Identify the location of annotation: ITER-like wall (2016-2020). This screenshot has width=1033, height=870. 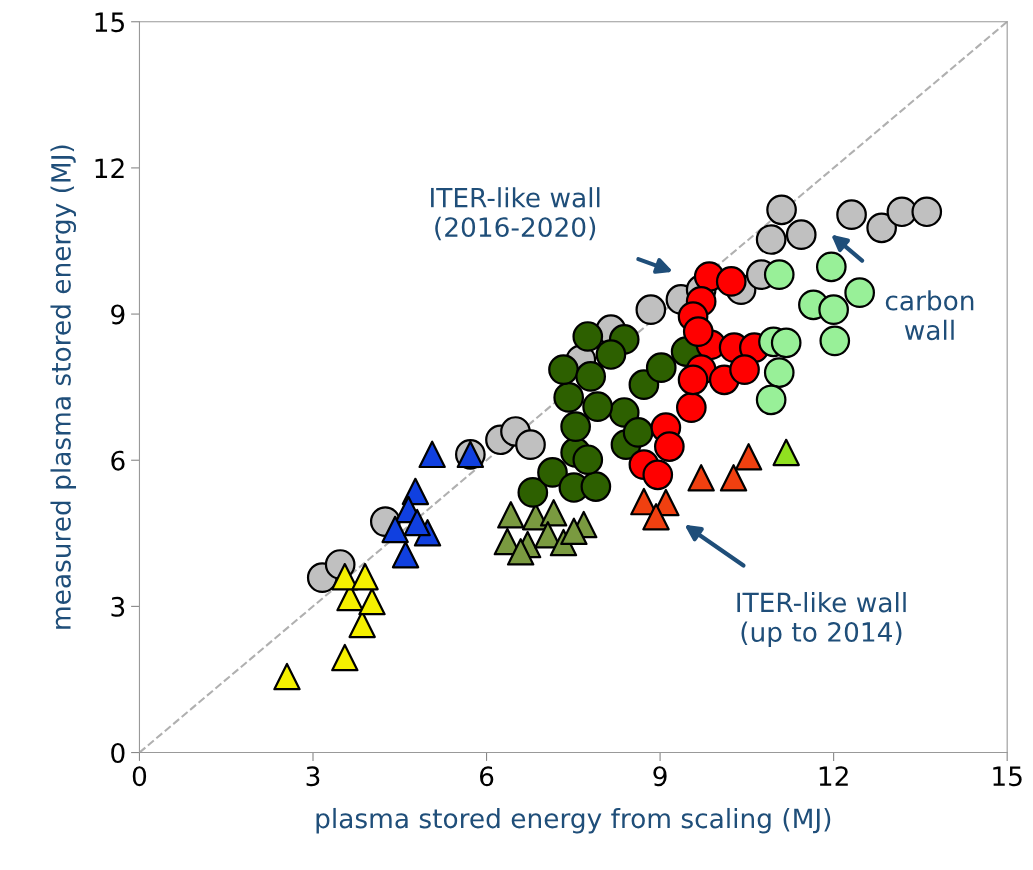
(515, 214).